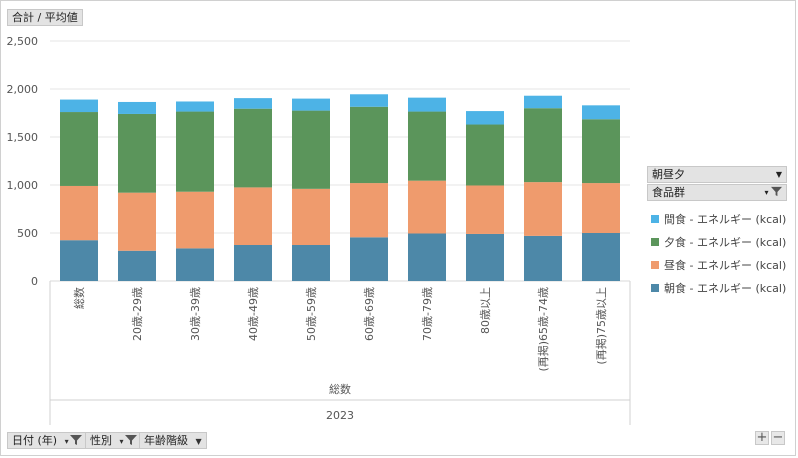  Describe the element at coordinates (23, 185) in the screenshot. I see `y-tick-label: 1,000` at that location.